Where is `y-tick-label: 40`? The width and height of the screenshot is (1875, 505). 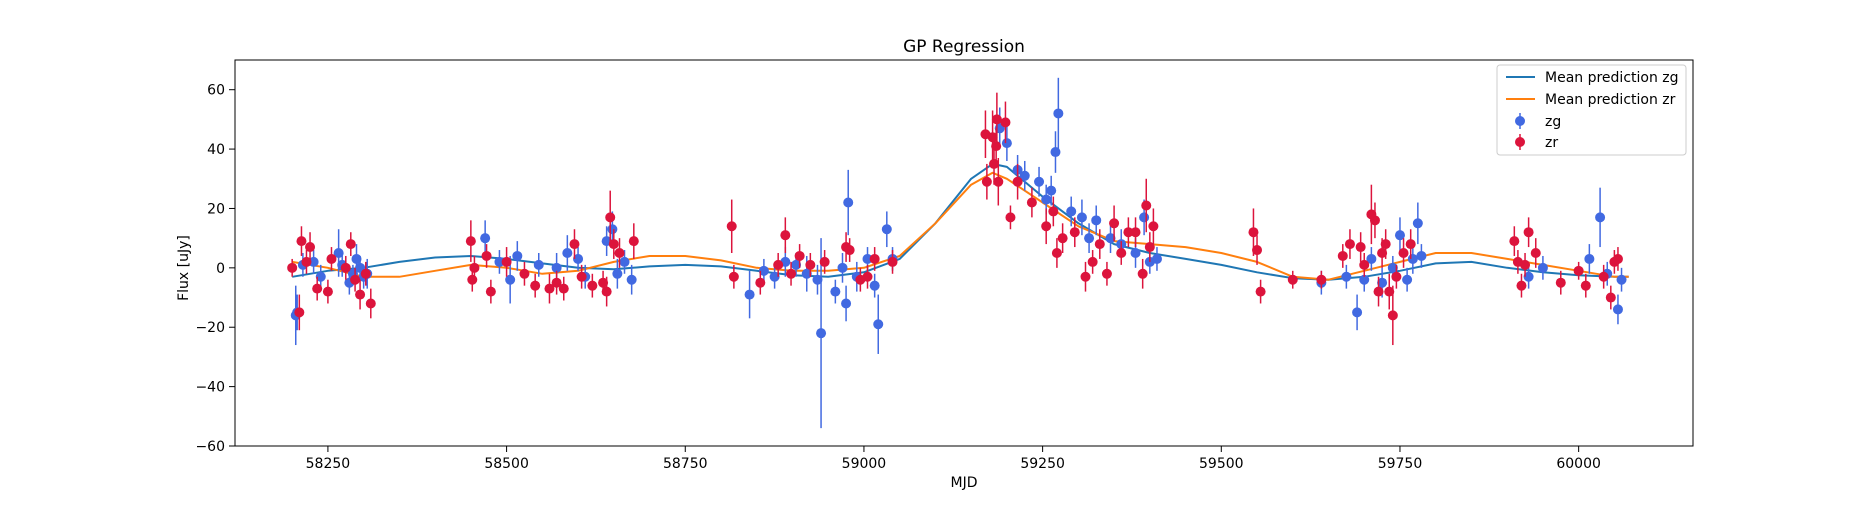 y-tick-label: 40 is located at coordinates (216, 150).